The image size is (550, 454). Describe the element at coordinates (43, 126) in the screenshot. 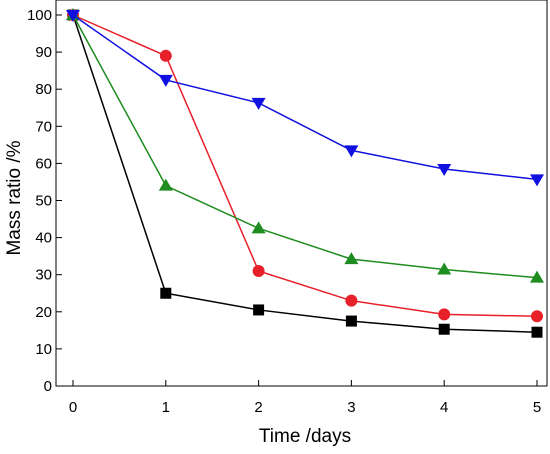

I see `y-tick-label: 70` at that location.